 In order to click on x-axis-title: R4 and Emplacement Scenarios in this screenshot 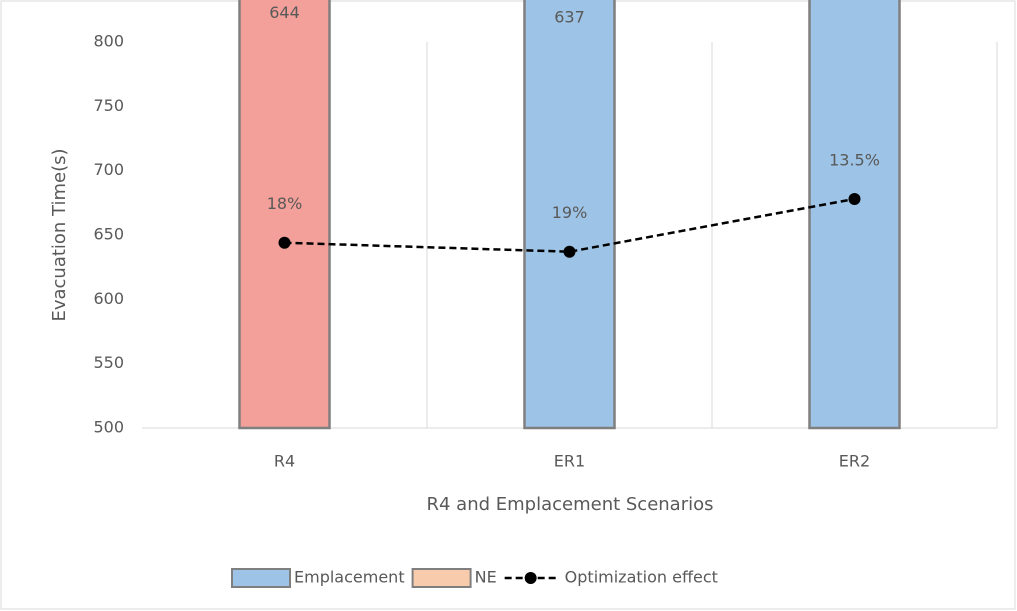, I will do `click(569, 504)`.